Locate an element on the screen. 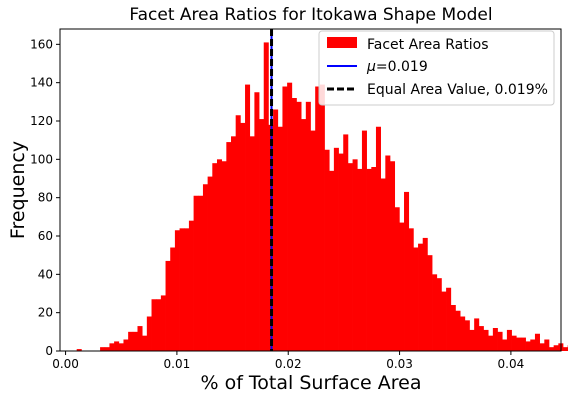 This screenshot has height=400, width=568. x-axis-ticks: 0.00 0.01 0.02 0.03 0.04 is located at coordinates (288, 361).